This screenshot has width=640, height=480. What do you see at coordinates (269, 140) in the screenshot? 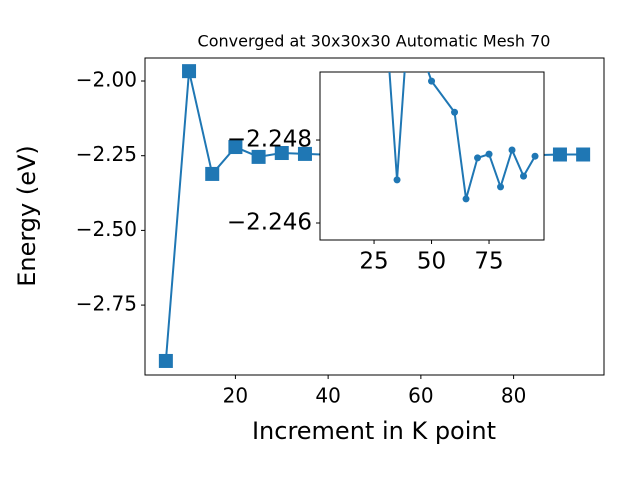
I see `y-tick-label: −2.248` at bounding box center [269, 140].